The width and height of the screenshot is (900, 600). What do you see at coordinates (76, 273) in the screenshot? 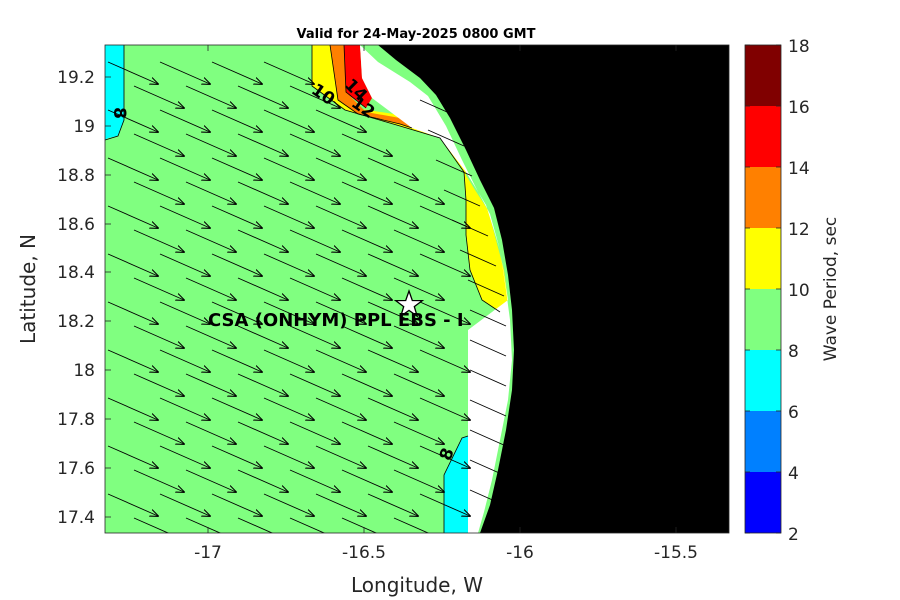
I see `y-tick-label: 18.4` at bounding box center [76, 273].